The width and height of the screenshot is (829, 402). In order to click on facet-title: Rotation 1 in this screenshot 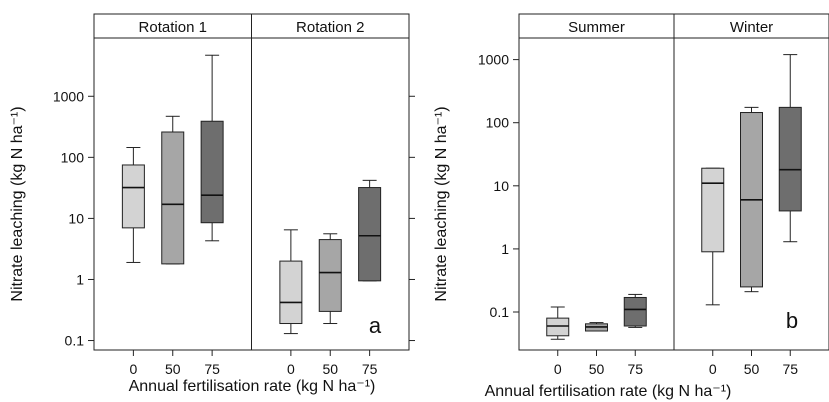, I will do `click(173, 27)`.